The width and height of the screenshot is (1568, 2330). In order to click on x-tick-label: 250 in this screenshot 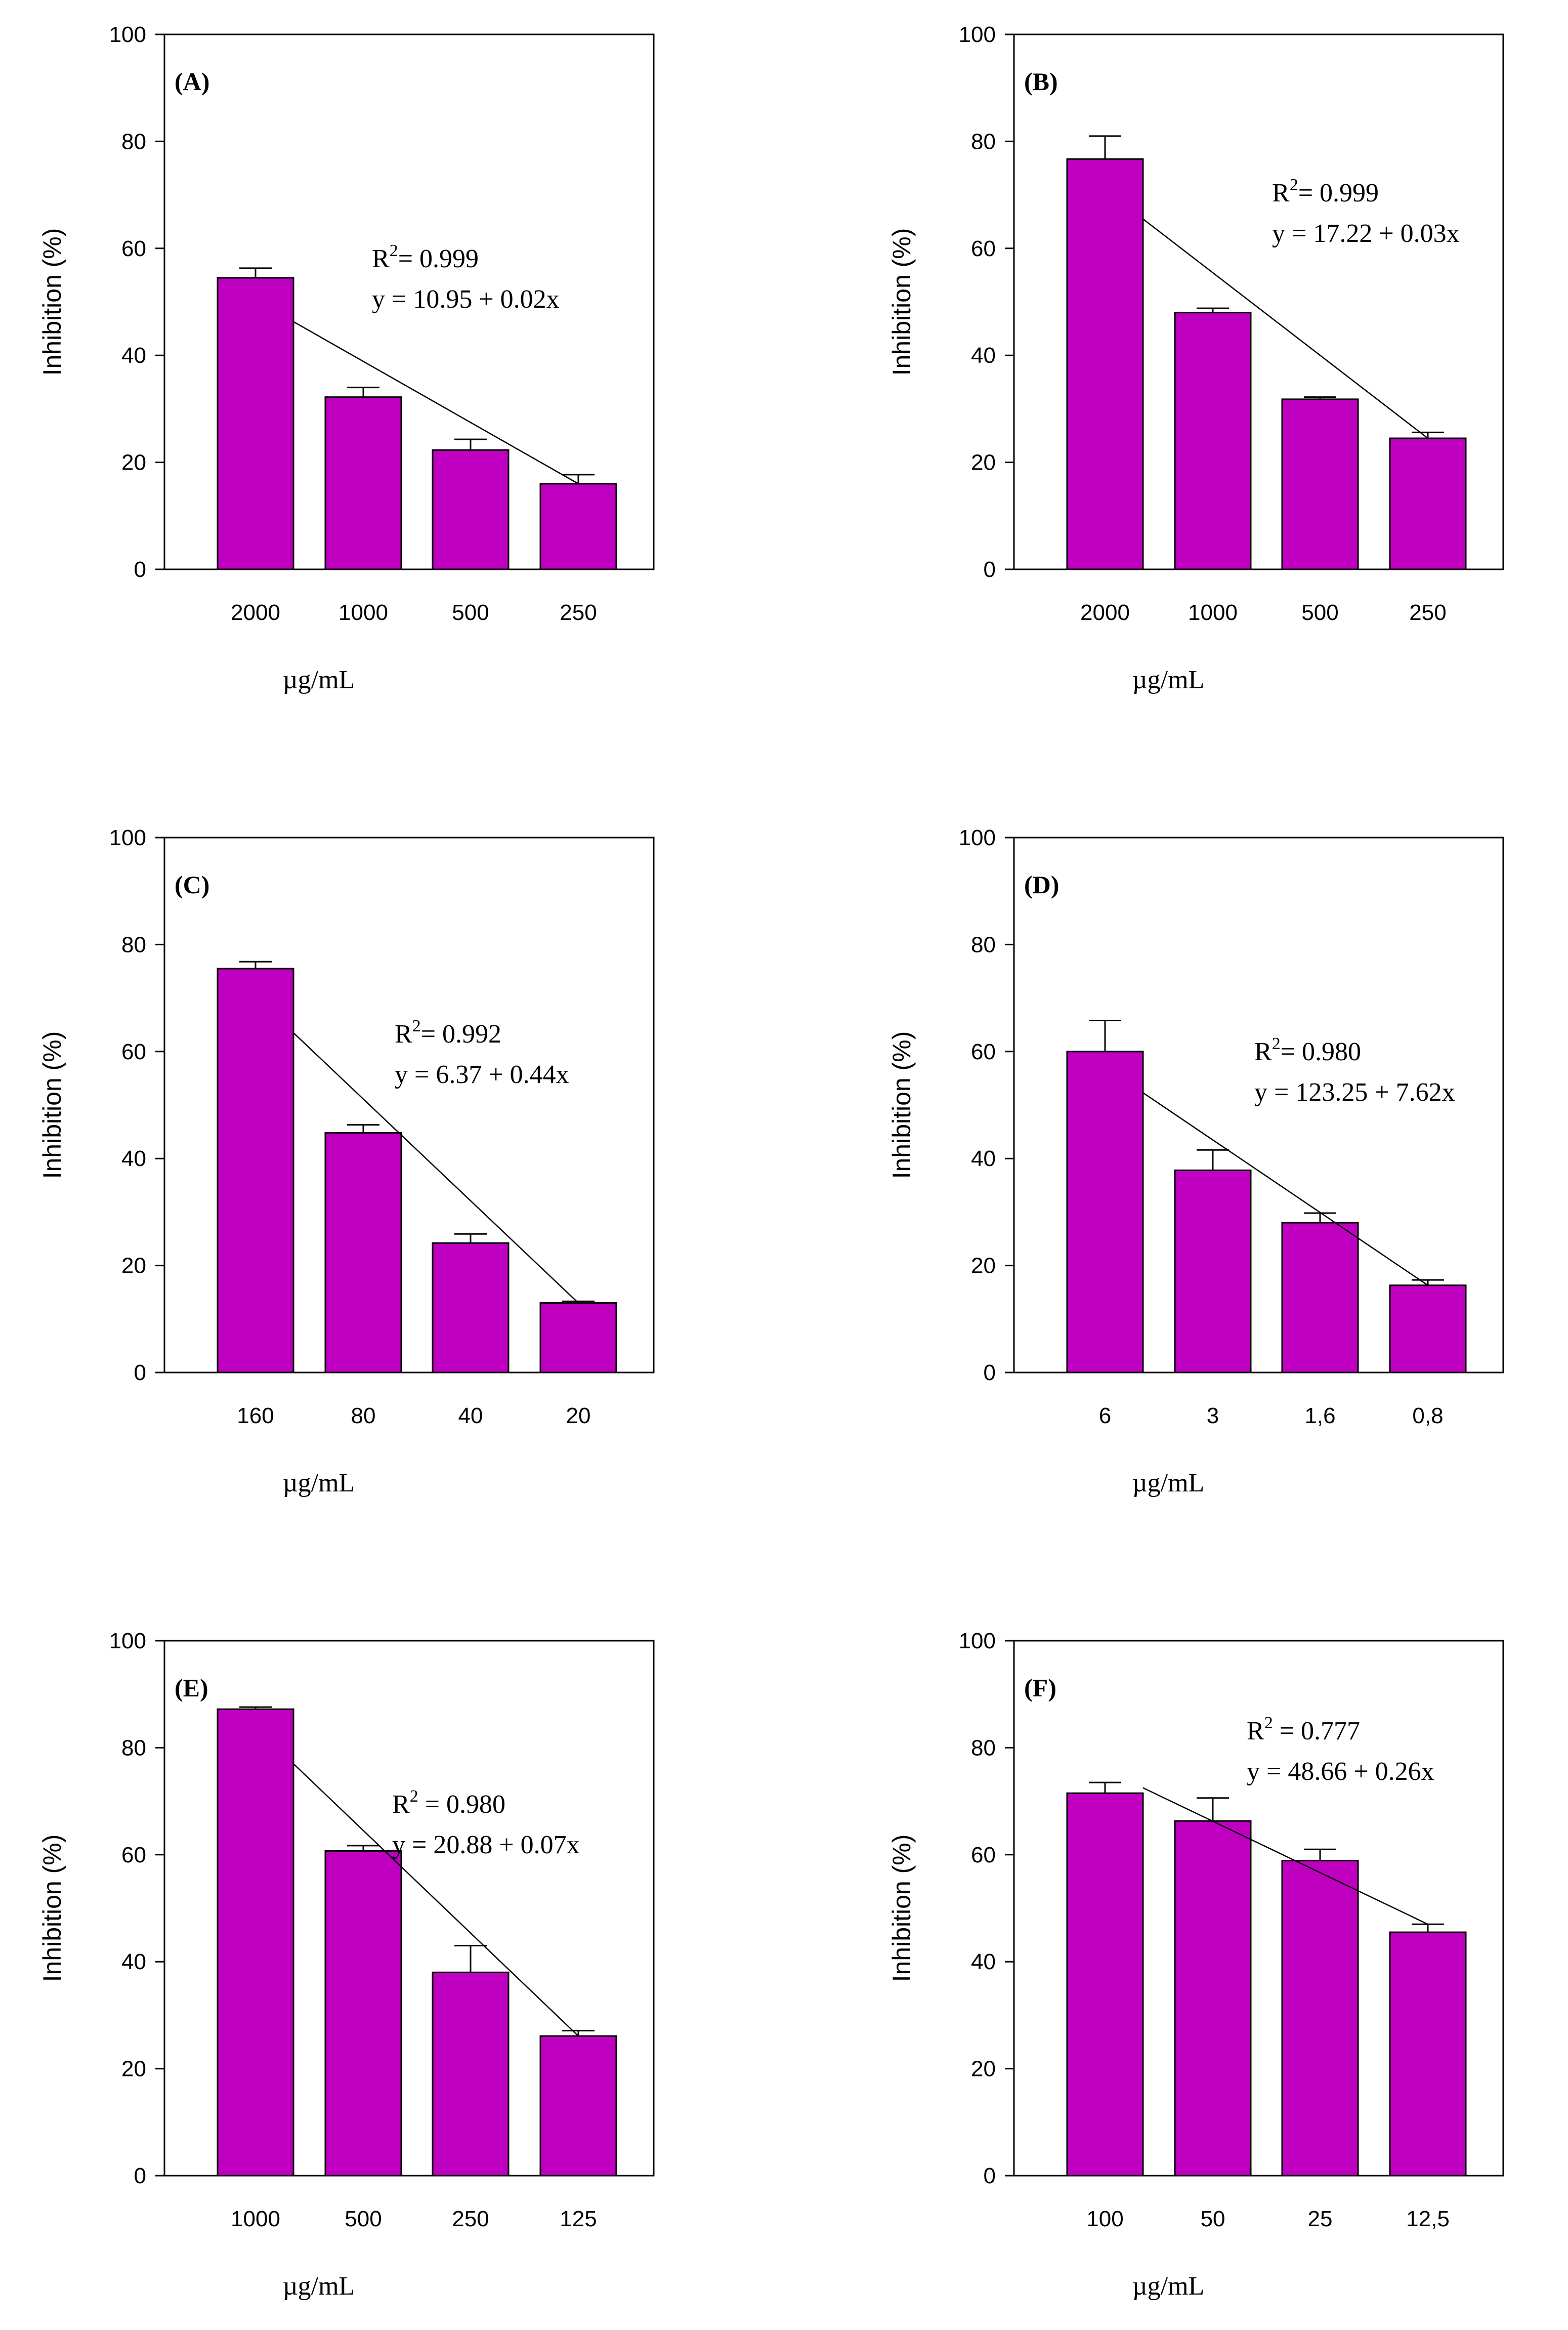, I will do `click(578, 612)`.